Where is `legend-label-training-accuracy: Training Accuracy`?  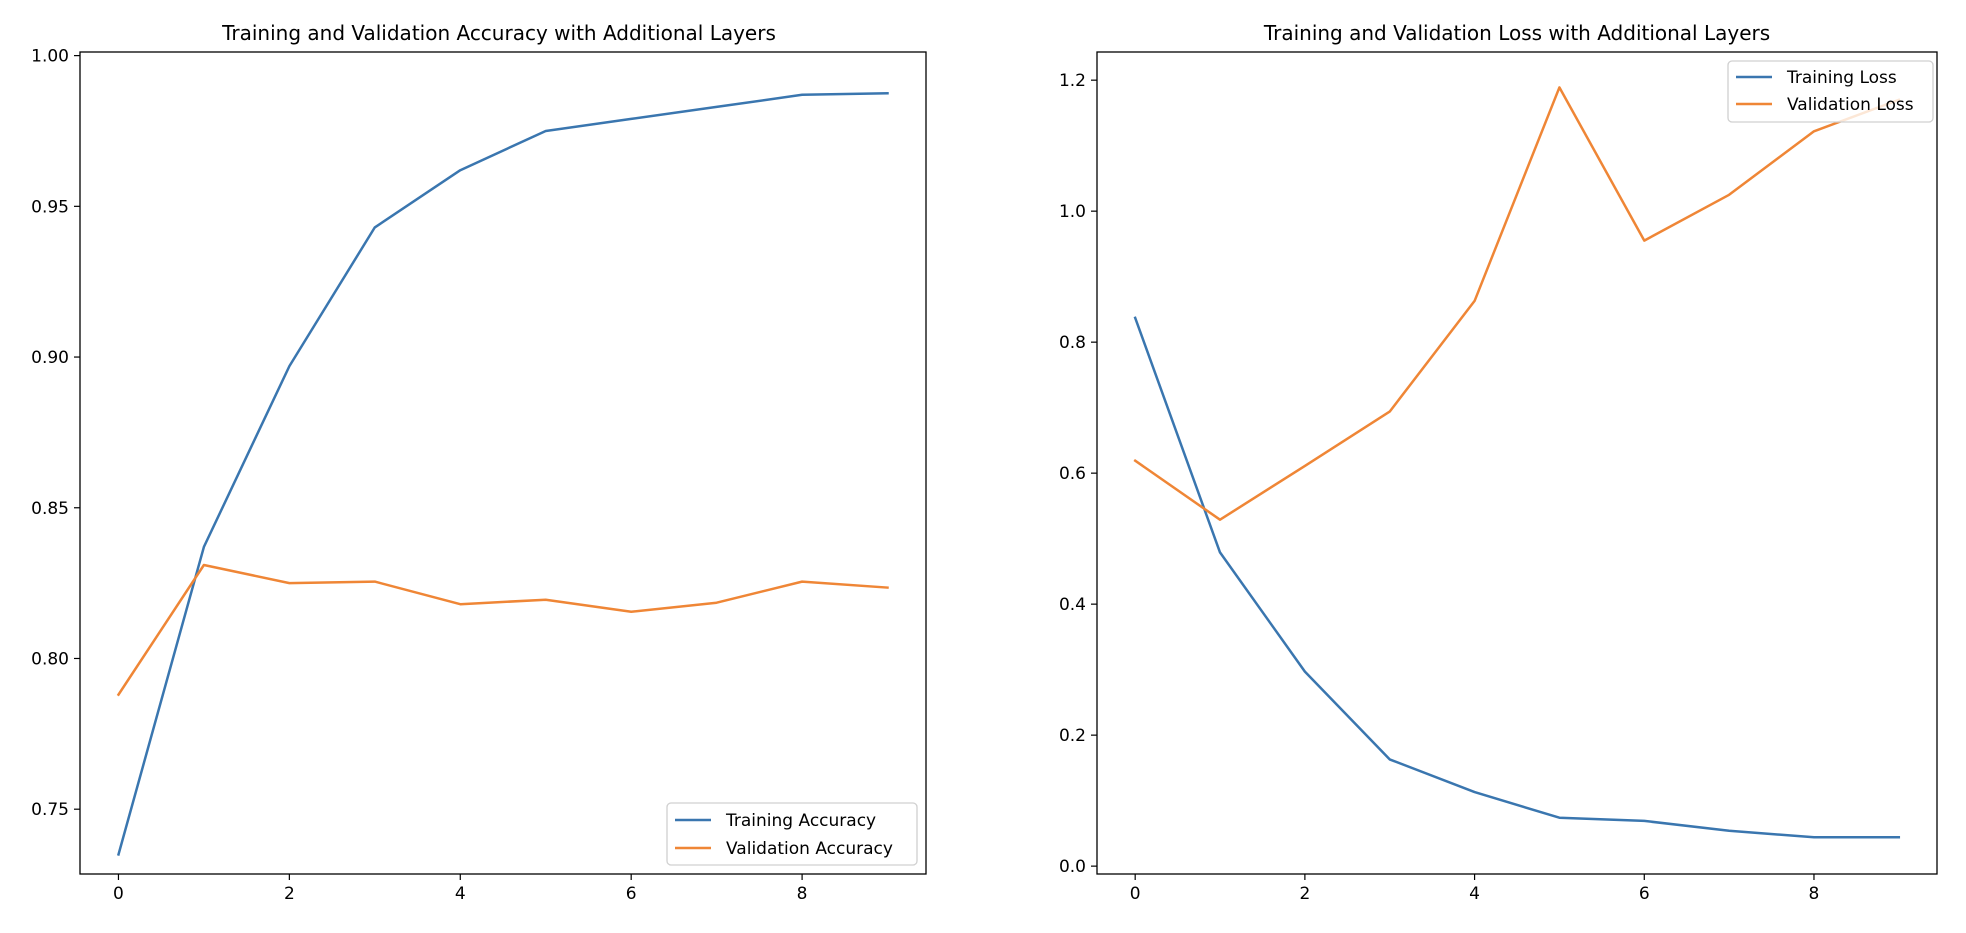 legend-label-training-accuracy: Training Accuracy is located at coordinates (800, 821).